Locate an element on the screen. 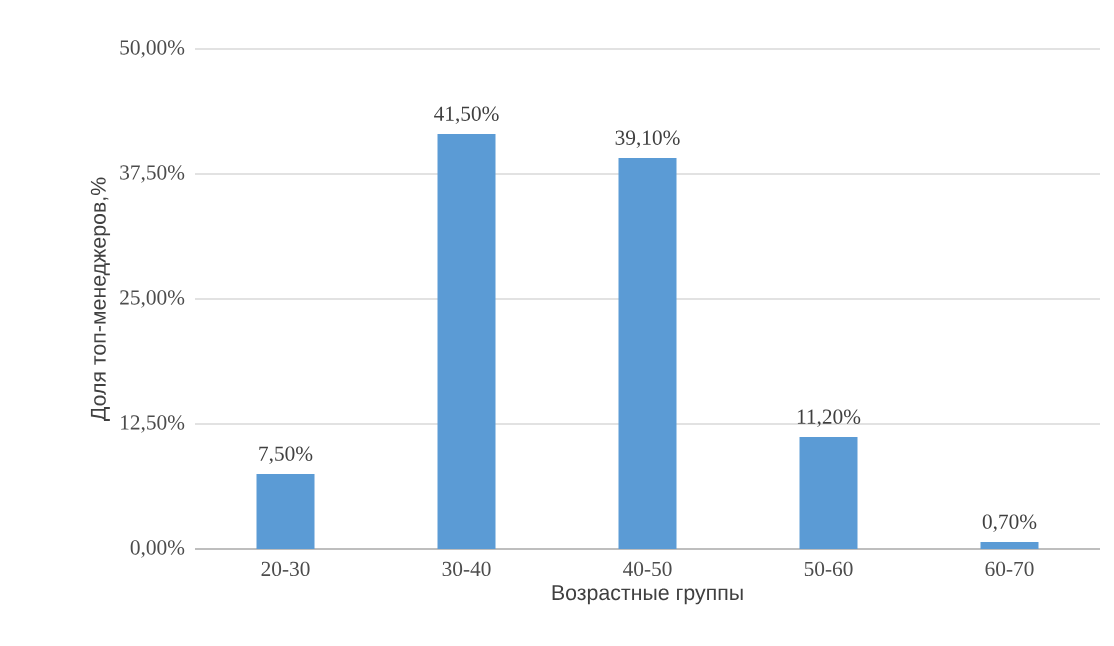 This screenshot has height=646, width=1114. y-tick-label: 0,00% is located at coordinates (157, 549).